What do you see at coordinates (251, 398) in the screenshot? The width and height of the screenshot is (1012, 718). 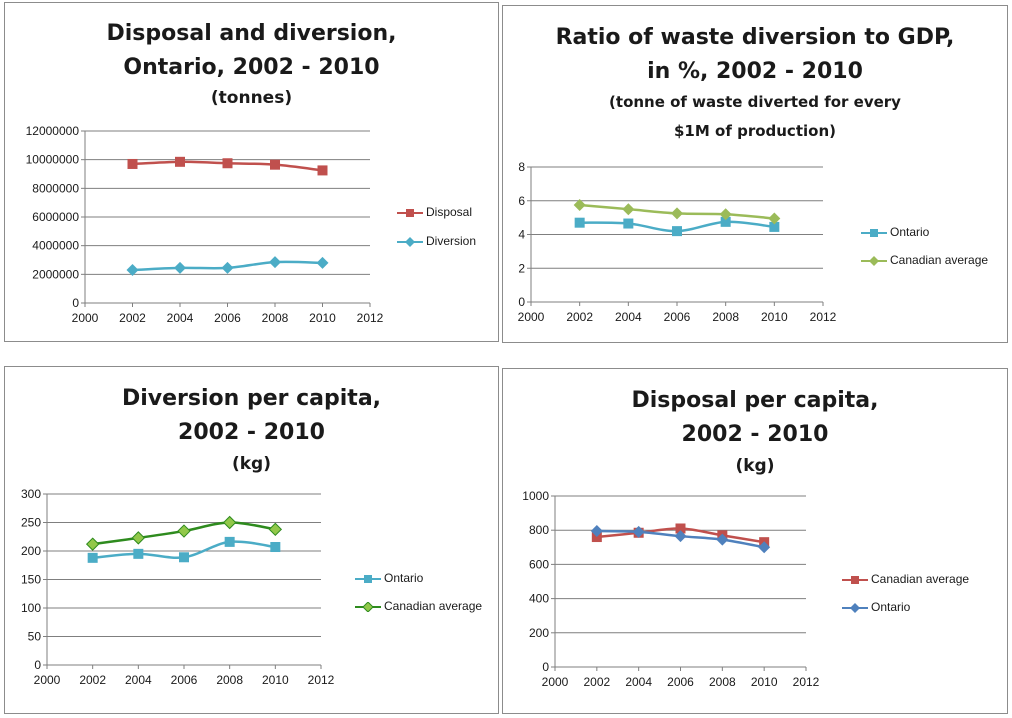 I see `chart-title-line-1: Diversion per capita,` at bounding box center [251, 398].